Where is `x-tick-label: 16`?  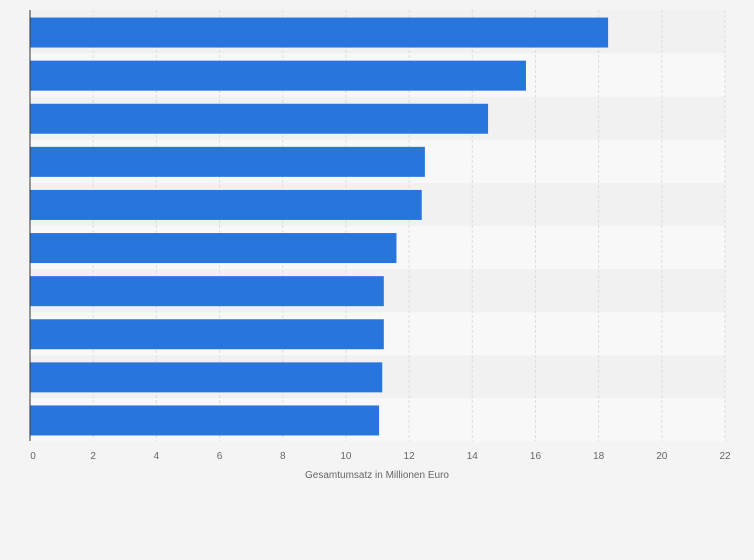 x-tick-label: 16 is located at coordinates (536, 456).